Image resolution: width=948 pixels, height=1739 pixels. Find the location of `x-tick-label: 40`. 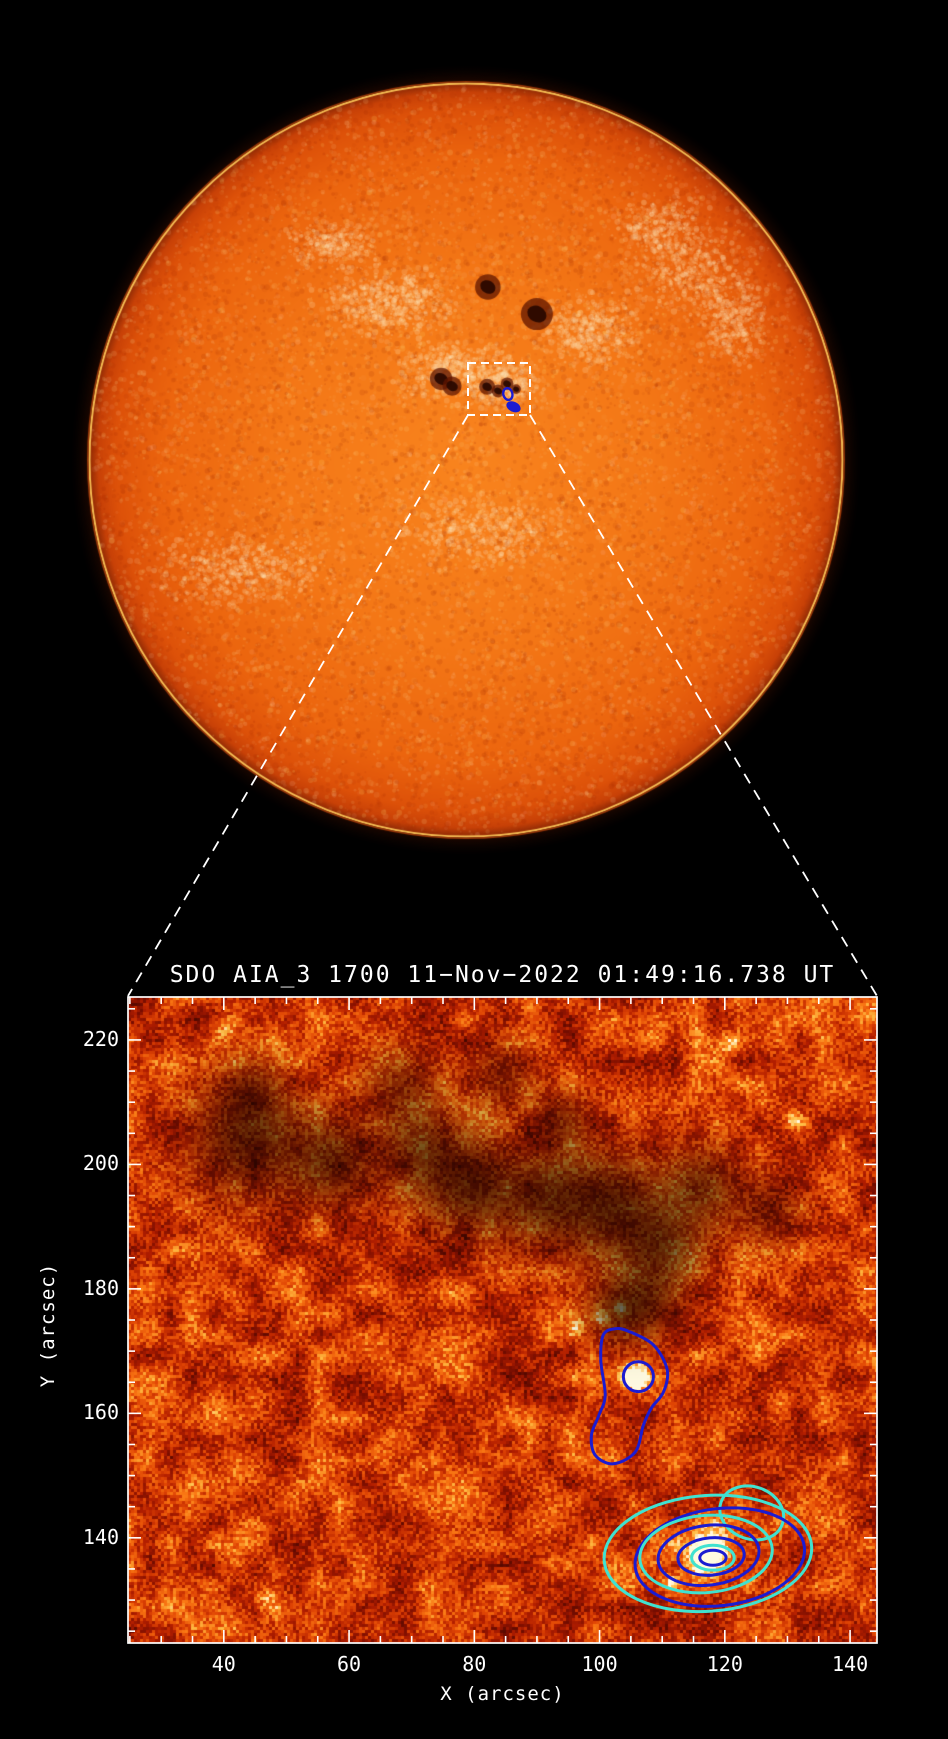

x-tick-label: 40 is located at coordinates (223, 1664).